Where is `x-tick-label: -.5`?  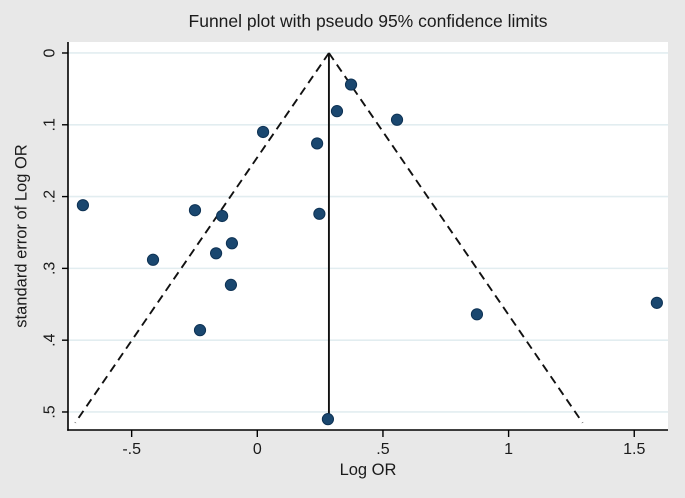 x-tick-label: -.5 is located at coordinates (131, 449).